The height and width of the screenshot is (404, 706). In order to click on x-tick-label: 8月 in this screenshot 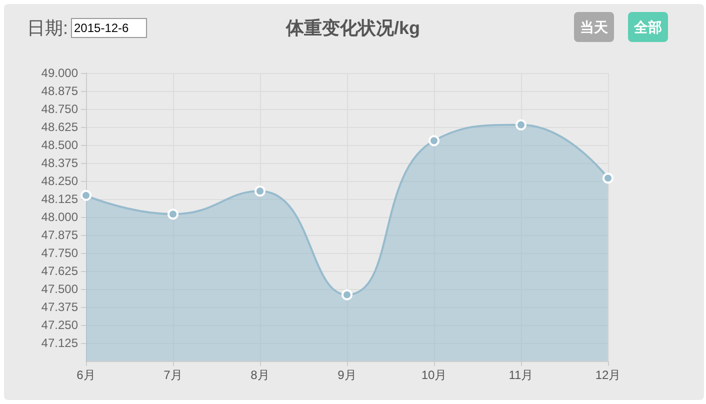, I will do `click(260, 375)`.